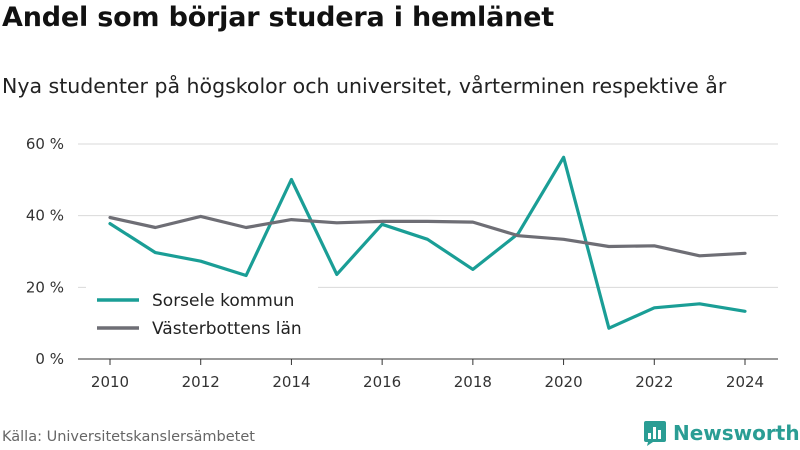 This screenshot has height=450, width=800. I want to click on brand-name: Newsworthy, so click(736, 433).